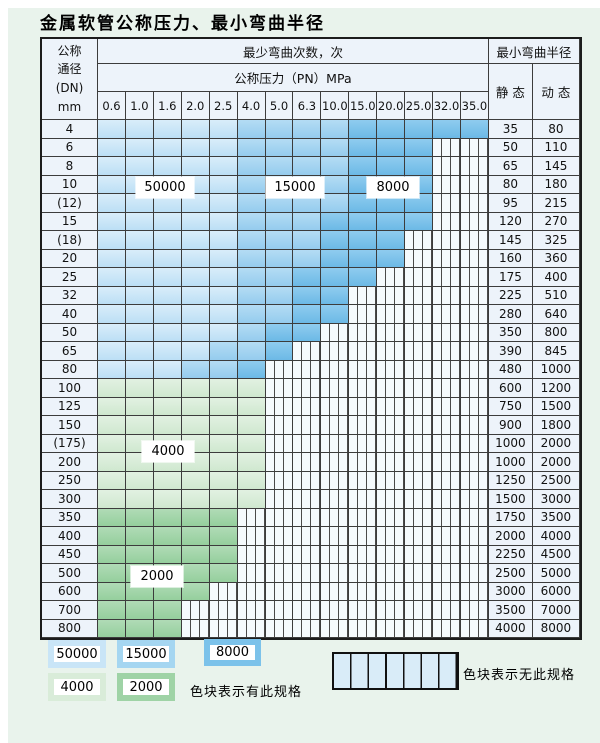  Describe the element at coordinates (510, 425) in the screenshot. I see `static-radius-cell: 900` at that location.